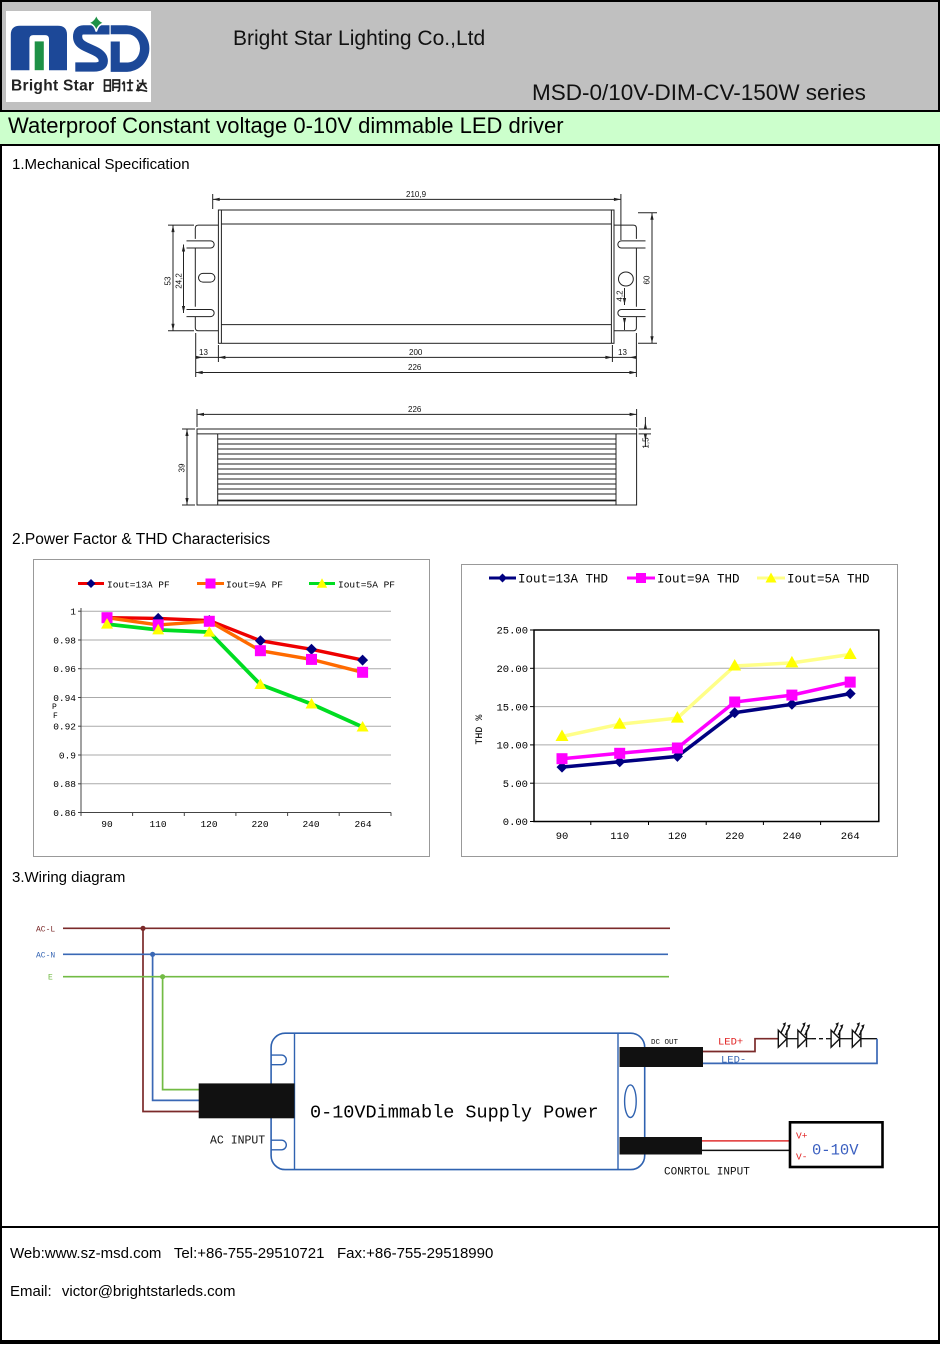  What do you see at coordinates (64, 727) in the screenshot?
I see `svg-text: 0.92` at bounding box center [64, 727].